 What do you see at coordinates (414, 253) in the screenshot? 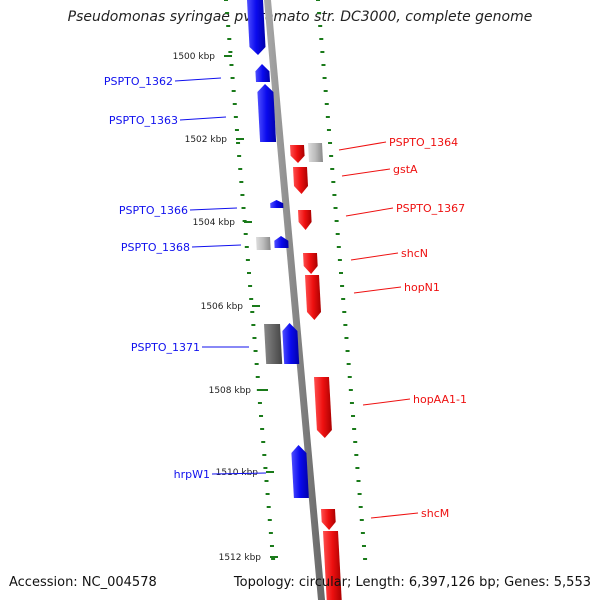
I see `reverse-gene-label: shcN` at bounding box center [414, 253].